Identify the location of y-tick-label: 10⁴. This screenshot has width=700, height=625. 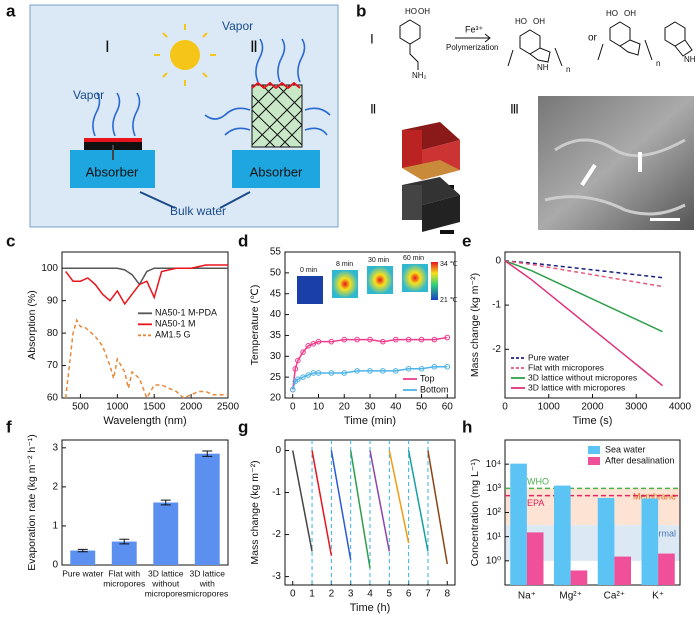
(493, 464).